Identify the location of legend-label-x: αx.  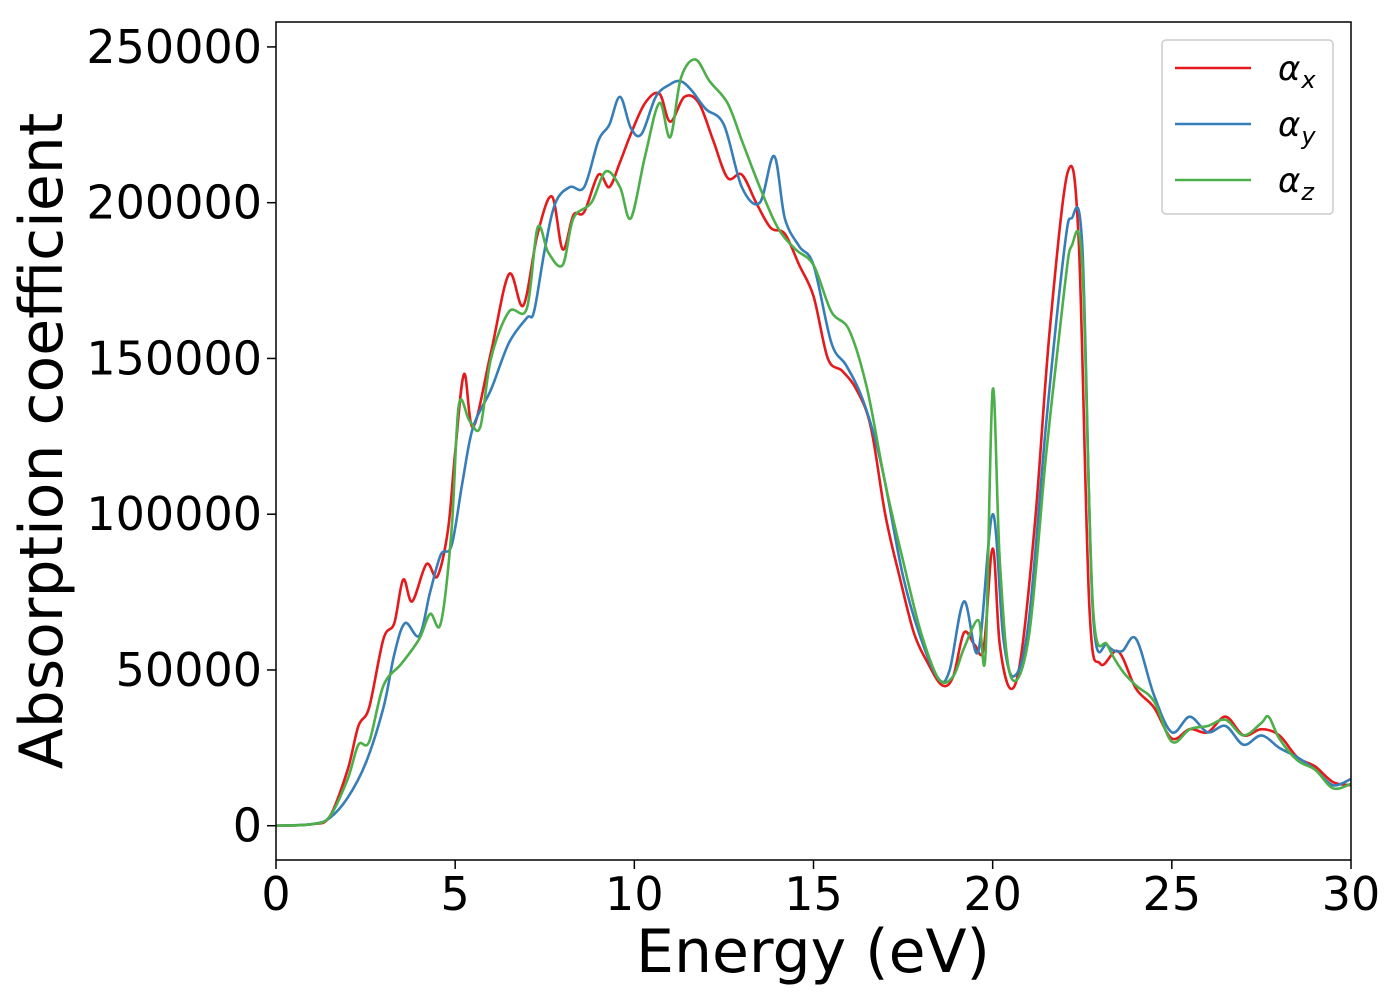
(1297, 71).